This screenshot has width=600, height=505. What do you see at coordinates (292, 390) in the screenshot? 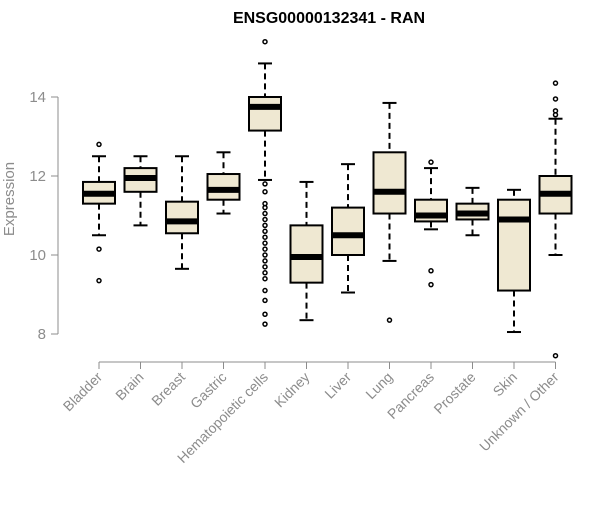
I see `x-tick-label: Kidney` at bounding box center [292, 390].